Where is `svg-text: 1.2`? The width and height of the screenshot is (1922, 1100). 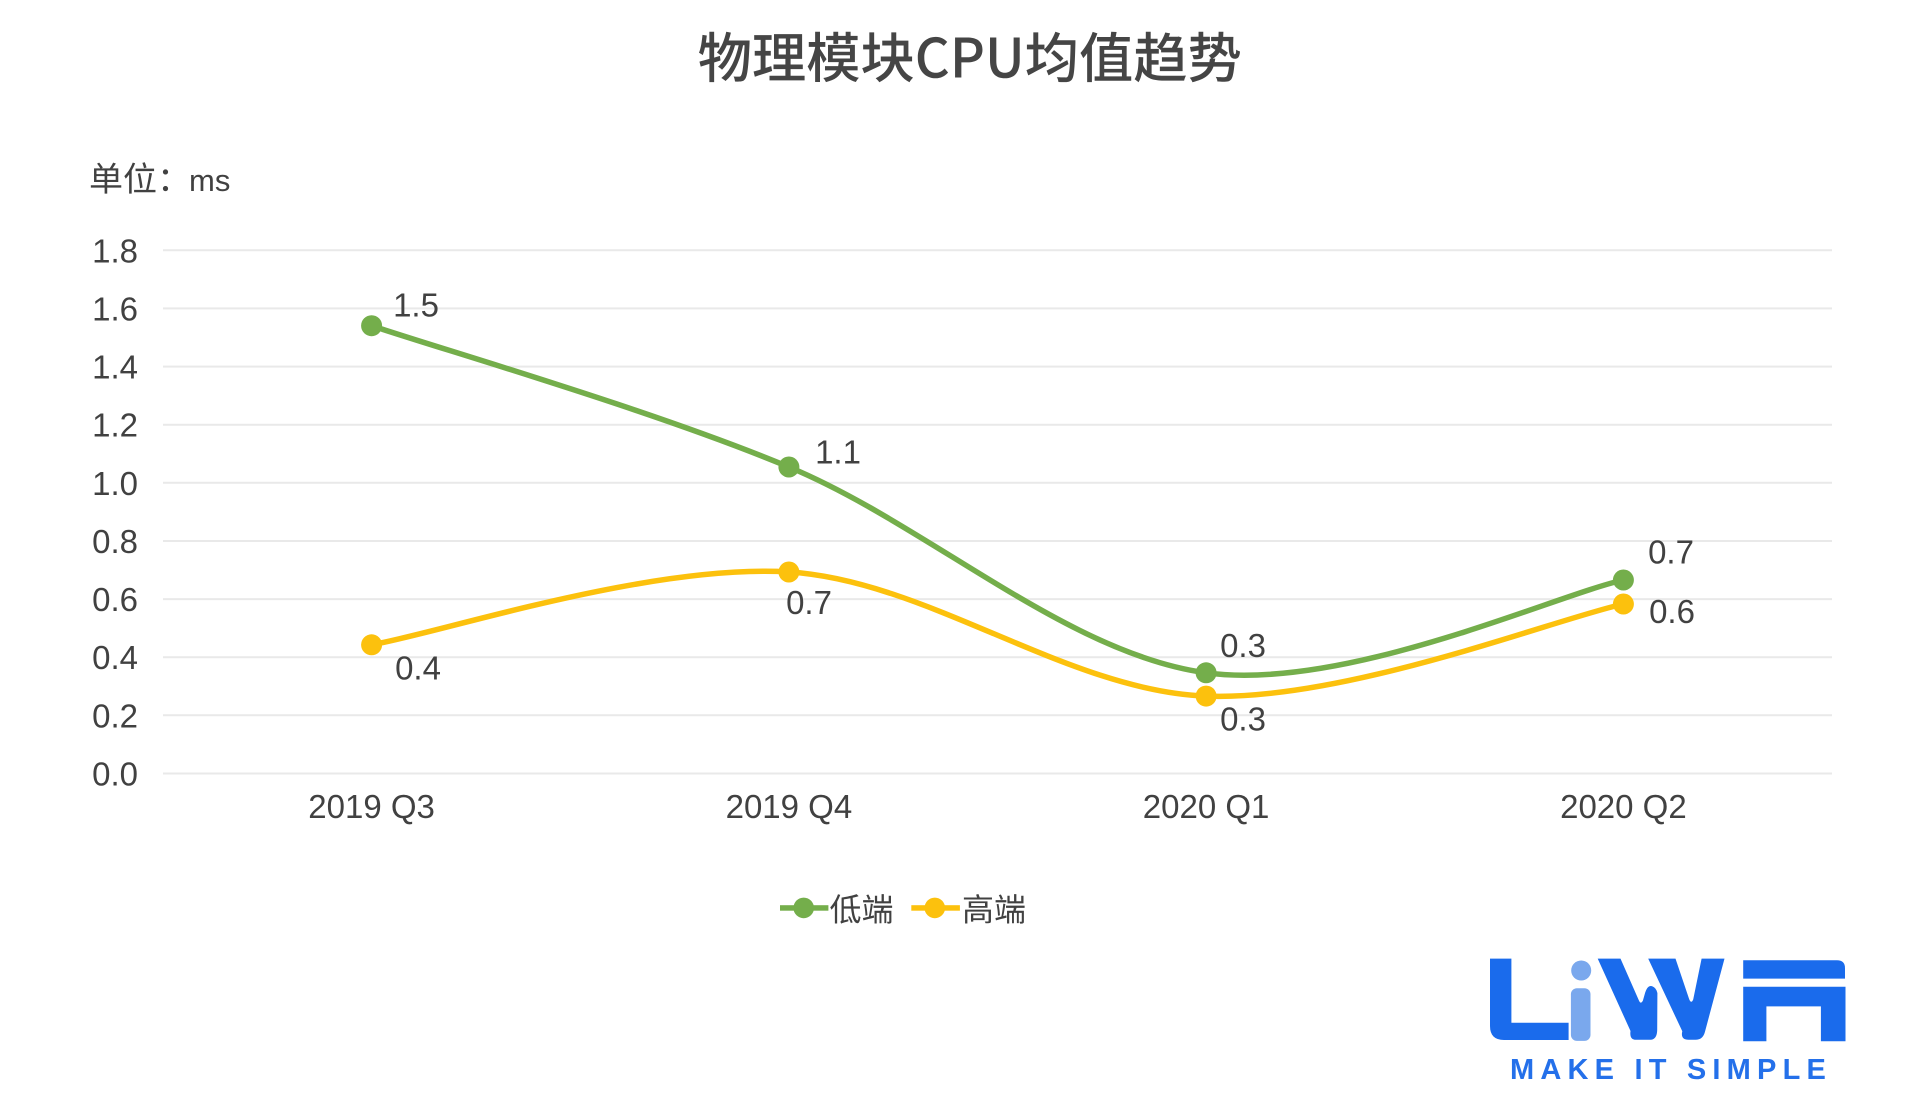 svg-text: 1.2 is located at coordinates (115, 425).